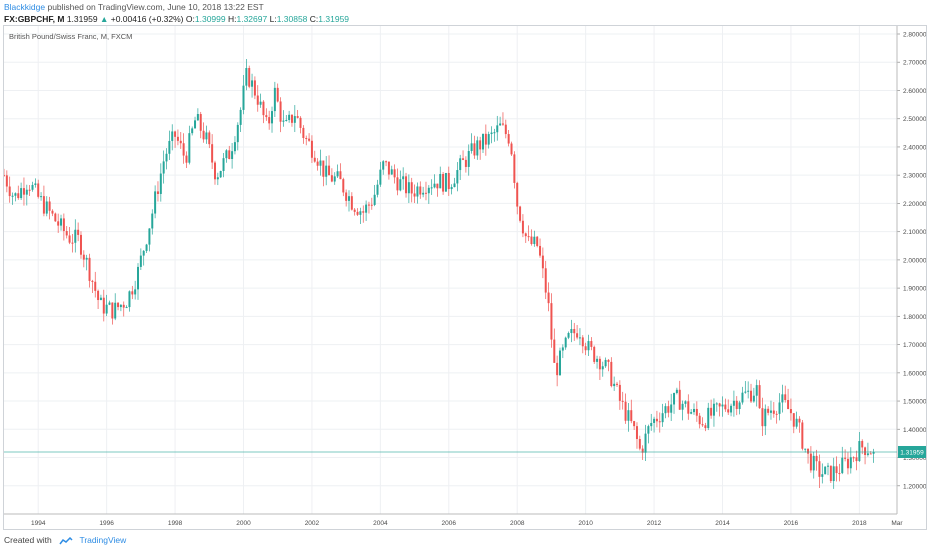 The height and width of the screenshot is (550, 932). What do you see at coordinates (914, 402) in the screenshot?
I see `y-tick-label: 1.50000` at bounding box center [914, 402].